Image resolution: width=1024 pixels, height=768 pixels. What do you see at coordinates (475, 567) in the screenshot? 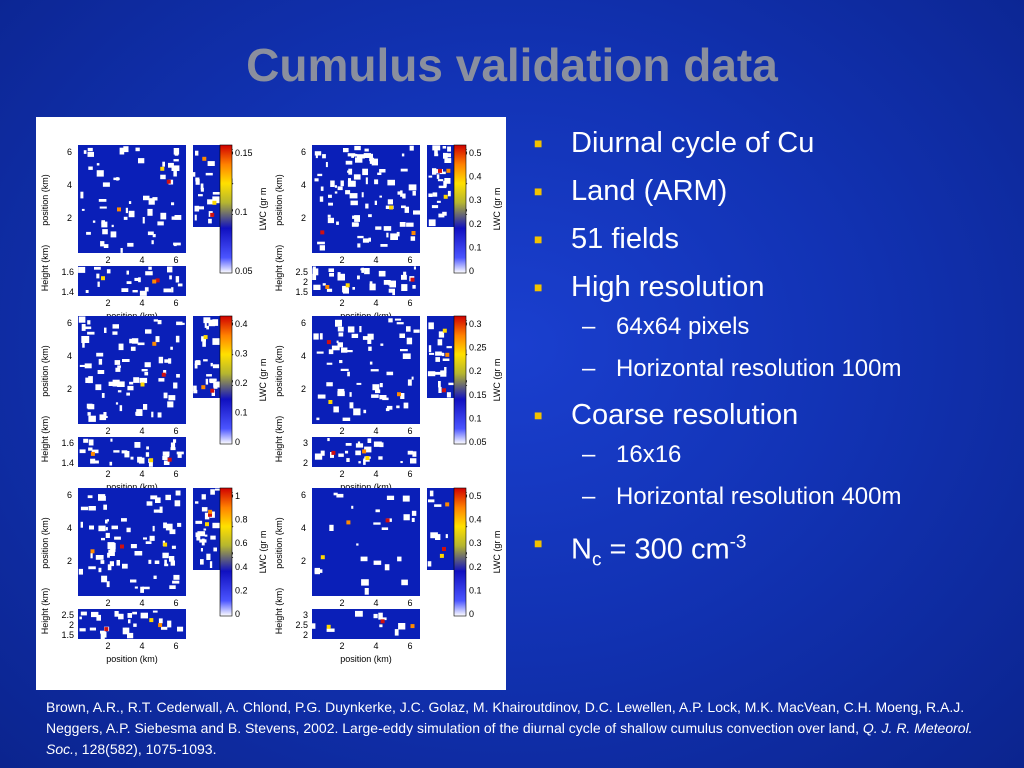
I see `panel-6-colorbar-tick: 0.2` at bounding box center [475, 567].